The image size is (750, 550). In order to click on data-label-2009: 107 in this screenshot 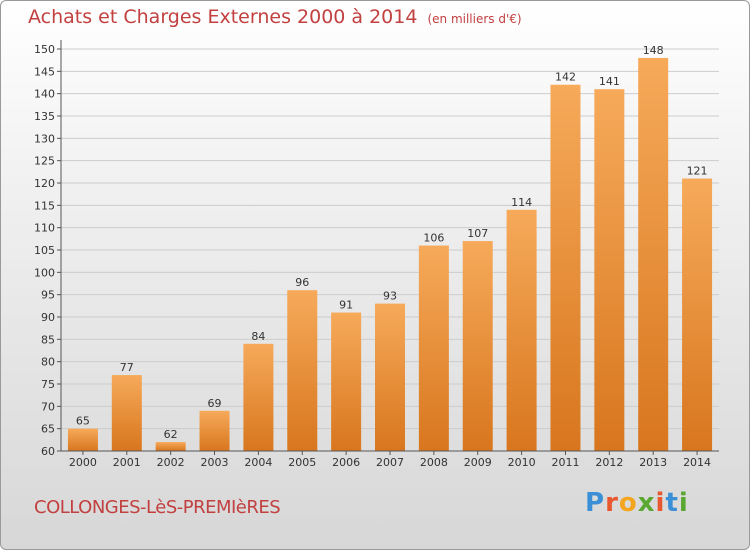, I will do `click(477, 233)`.